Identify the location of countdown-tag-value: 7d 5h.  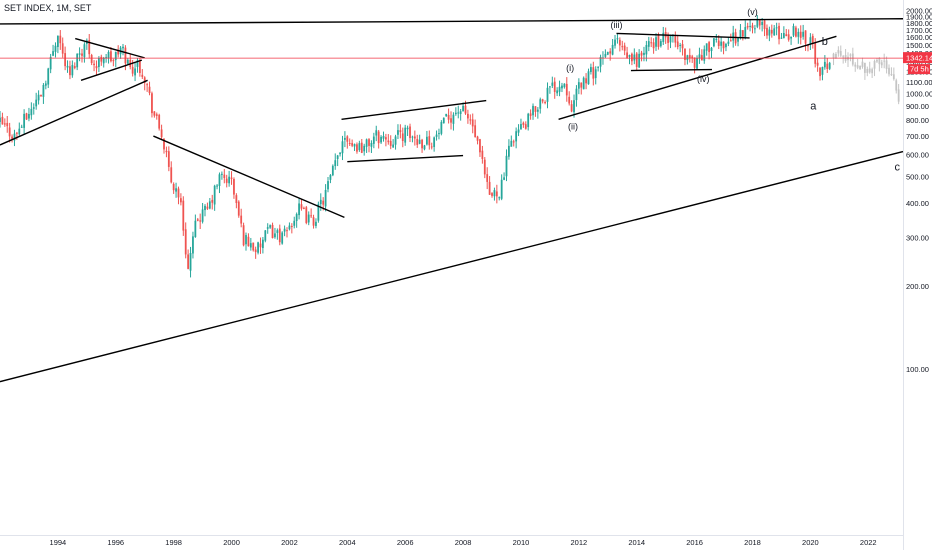
(919, 69).